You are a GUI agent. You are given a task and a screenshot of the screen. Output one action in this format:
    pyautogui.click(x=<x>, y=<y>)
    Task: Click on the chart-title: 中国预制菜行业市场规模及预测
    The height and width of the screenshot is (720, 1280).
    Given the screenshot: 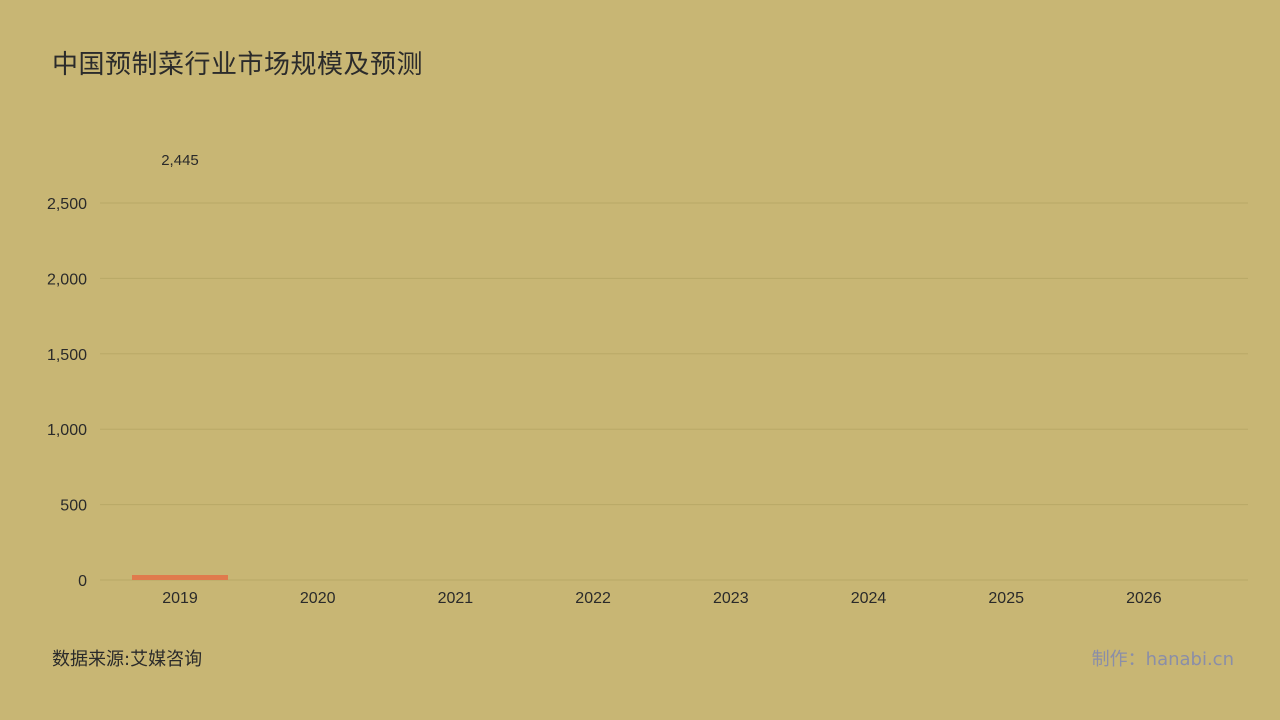 What is the action you would take?
    pyautogui.click(x=238, y=65)
    